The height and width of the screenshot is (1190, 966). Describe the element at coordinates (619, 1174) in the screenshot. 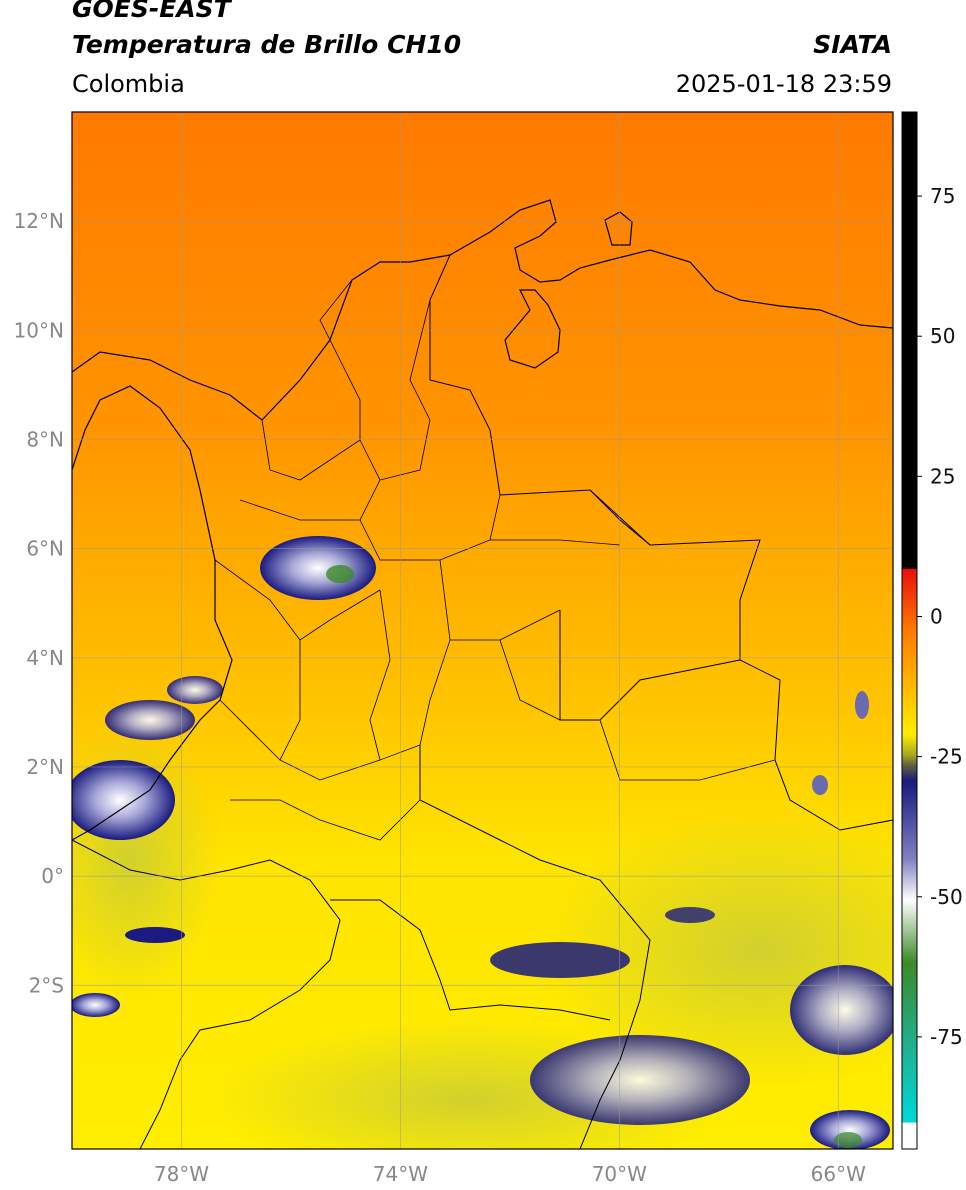

I see `lon-tick-label: 70°W` at that location.